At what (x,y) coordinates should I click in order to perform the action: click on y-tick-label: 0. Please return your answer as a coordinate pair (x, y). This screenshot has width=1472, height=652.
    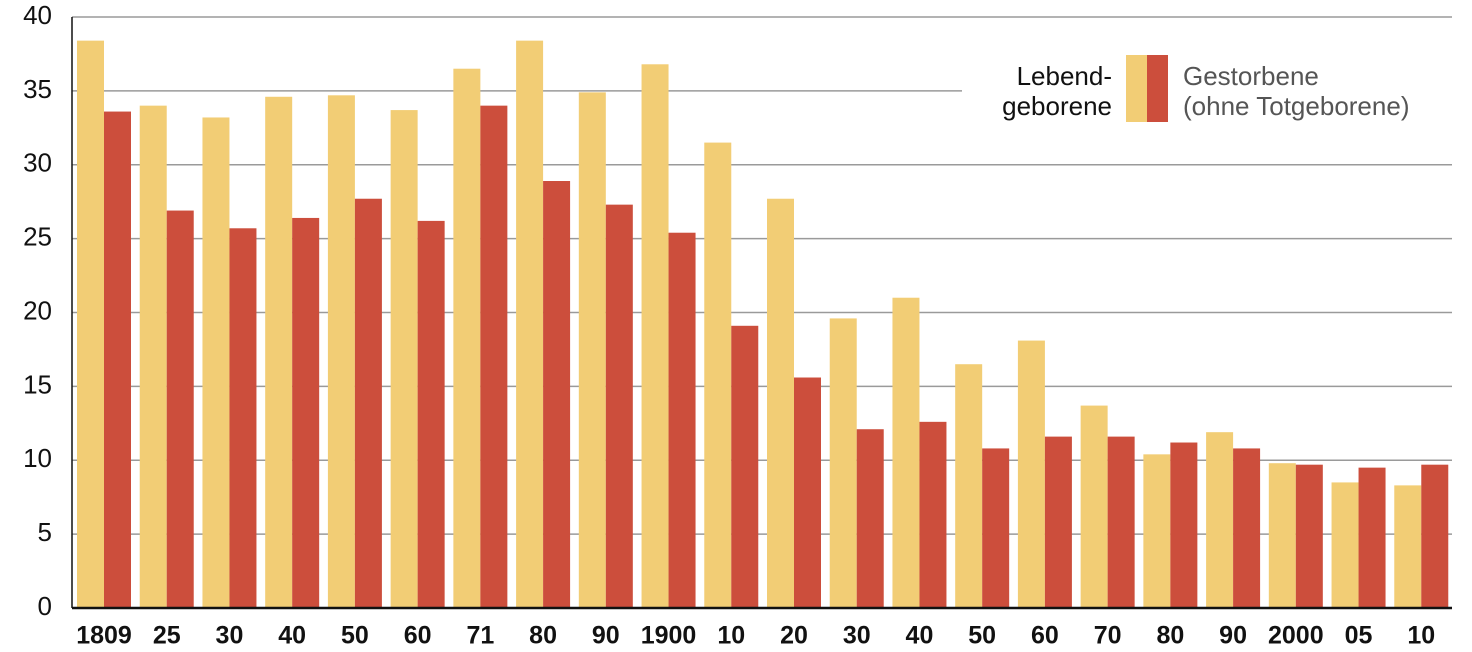
    Looking at the image, I should click on (45, 606).